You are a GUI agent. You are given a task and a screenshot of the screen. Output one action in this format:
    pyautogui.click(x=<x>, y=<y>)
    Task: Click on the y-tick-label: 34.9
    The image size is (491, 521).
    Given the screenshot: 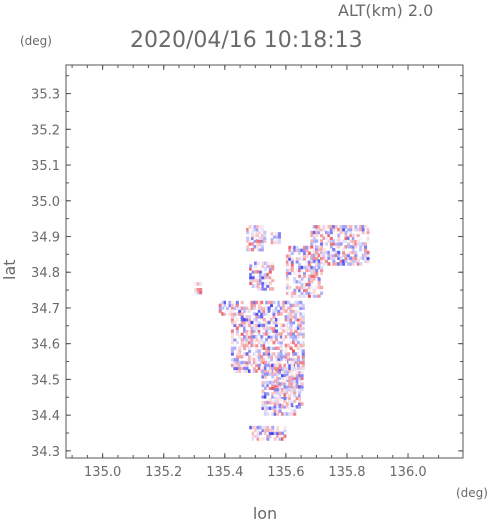 What is the action you would take?
    pyautogui.click(x=45, y=237)
    